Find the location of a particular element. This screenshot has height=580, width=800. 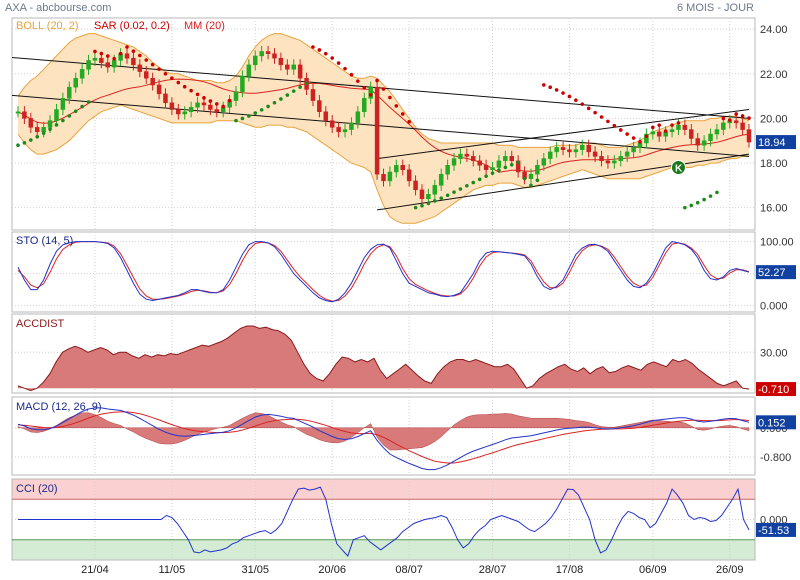

accdist-frame is located at coordinates (383, 353).